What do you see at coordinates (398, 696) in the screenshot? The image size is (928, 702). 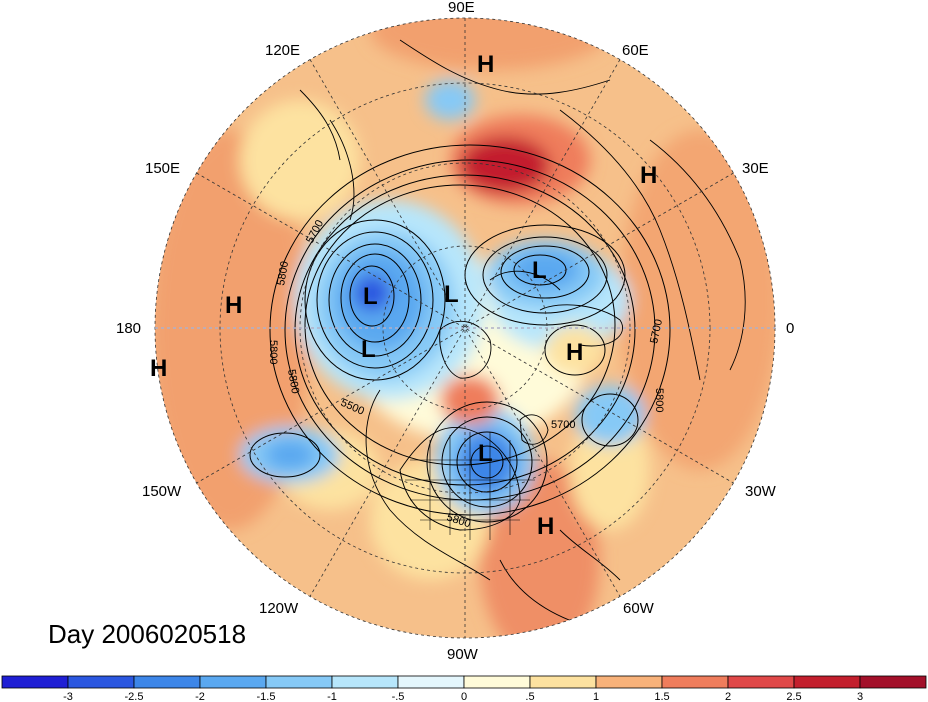 I see `colorbar-tick-label: -.5` at bounding box center [398, 696].